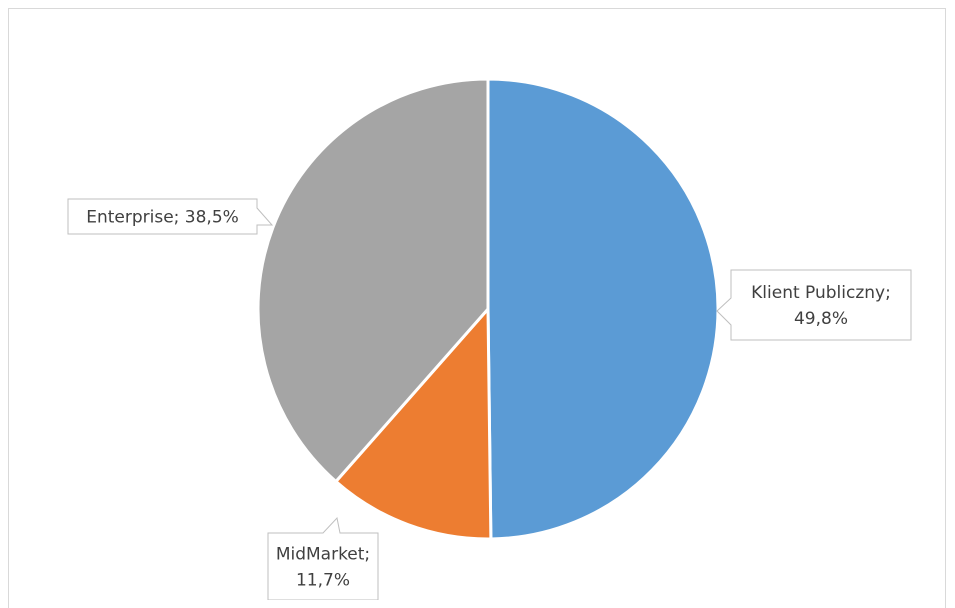  I want to click on pie-slice-midmarket, so click(413, 424).